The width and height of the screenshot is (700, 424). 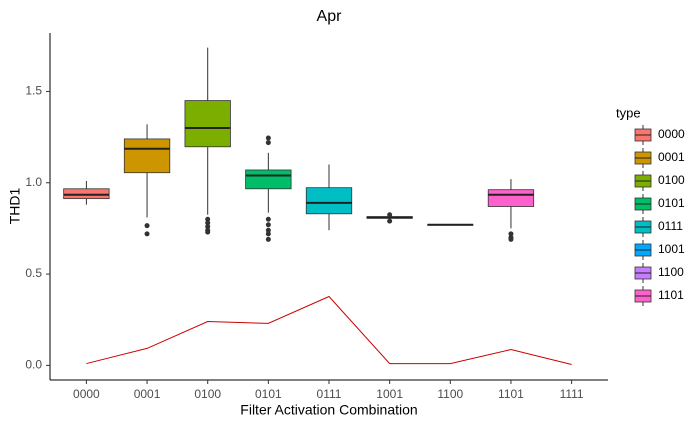 I want to click on legend-label: 1001, so click(x=671, y=249).